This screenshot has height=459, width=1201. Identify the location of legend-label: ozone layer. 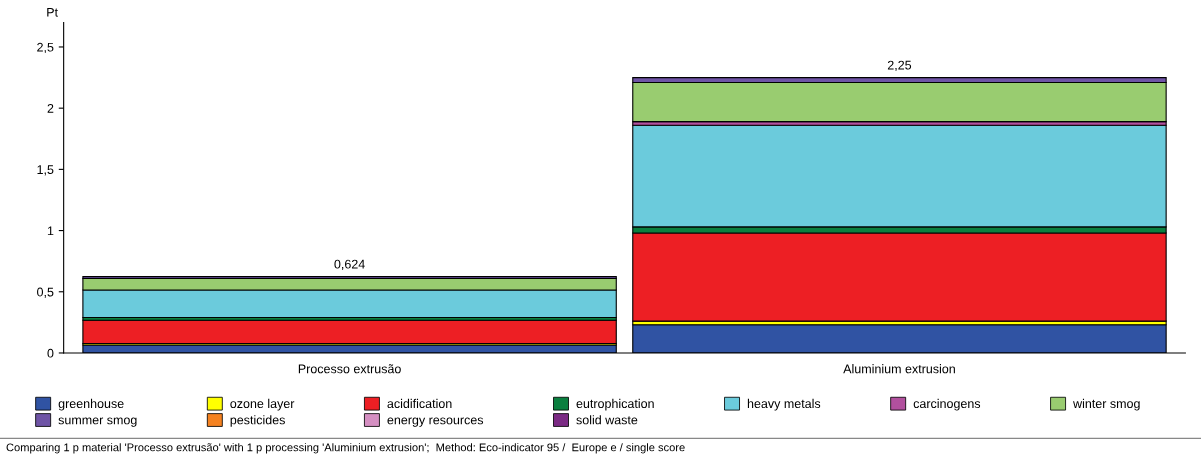
(262, 404).